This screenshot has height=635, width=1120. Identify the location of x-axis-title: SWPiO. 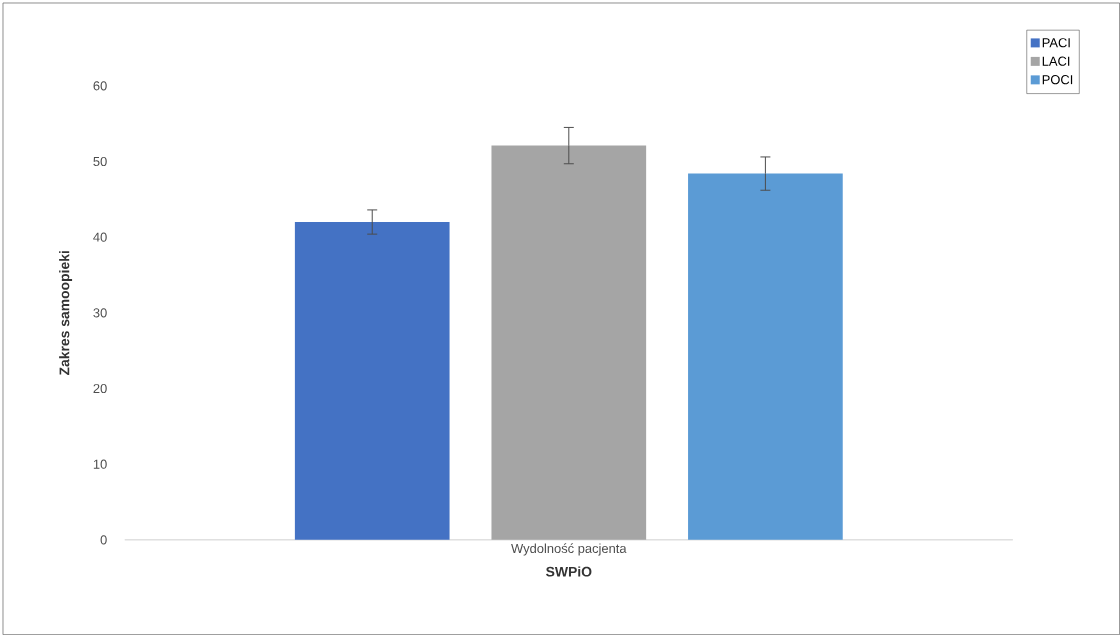
(569, 571).